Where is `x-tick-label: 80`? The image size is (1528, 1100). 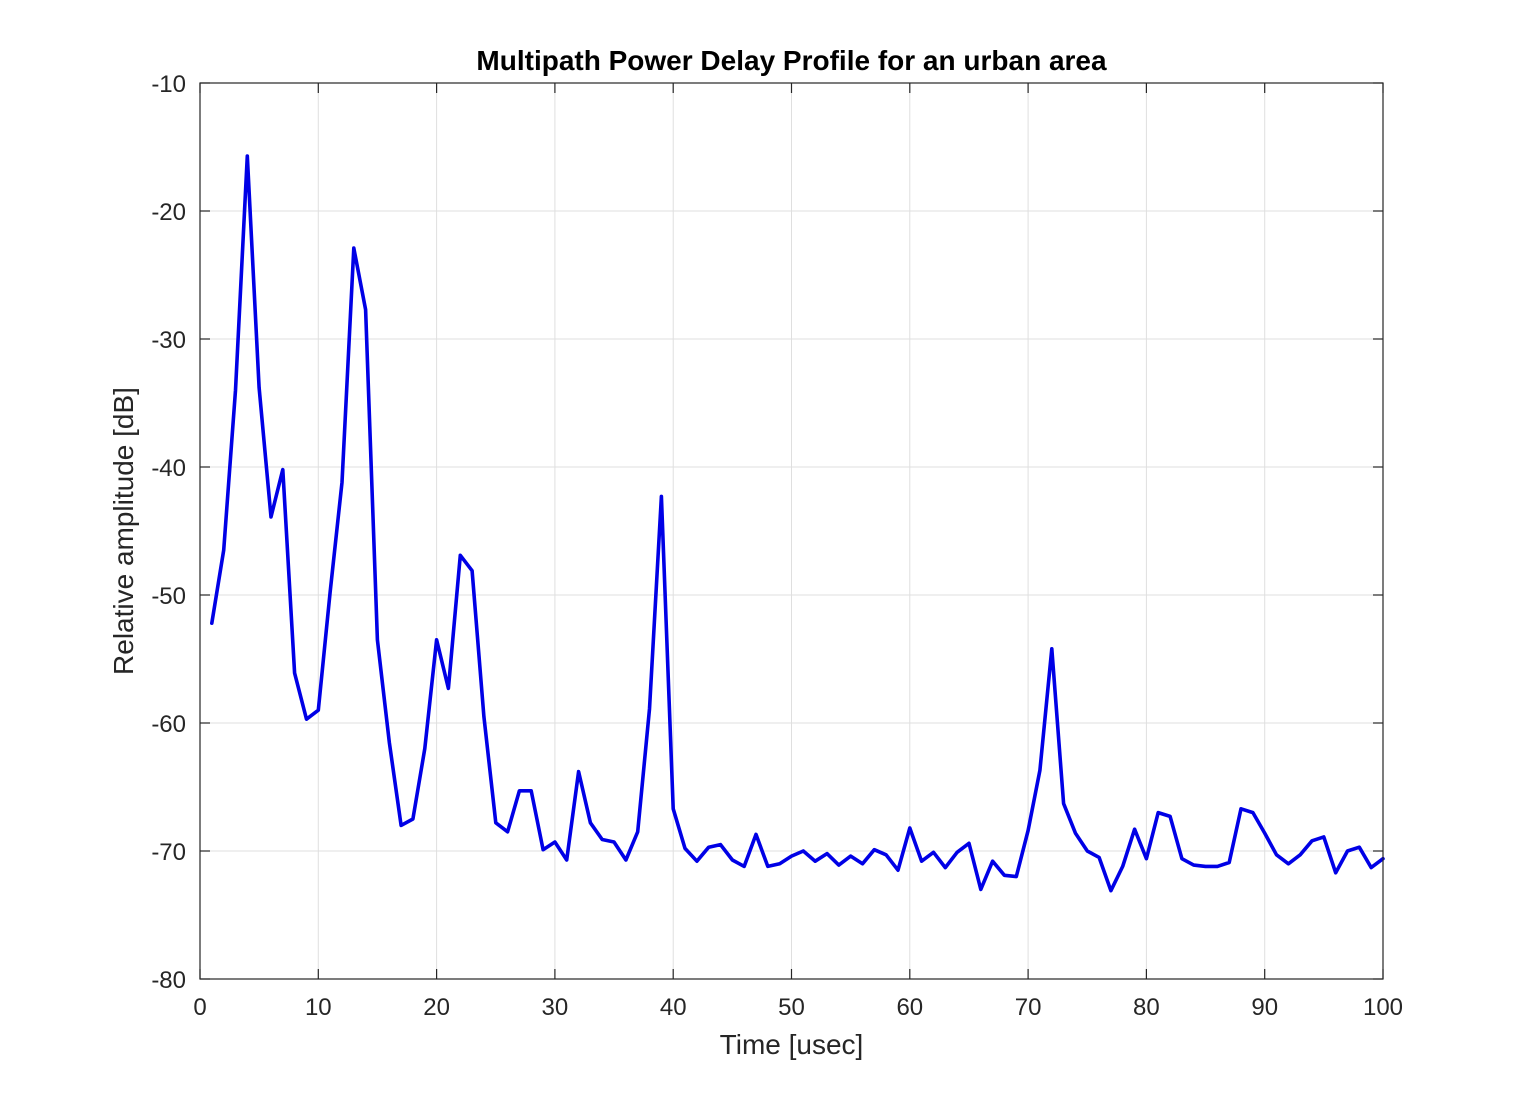 x-tick-label: 80 is located at coordinates (1146, 1007).